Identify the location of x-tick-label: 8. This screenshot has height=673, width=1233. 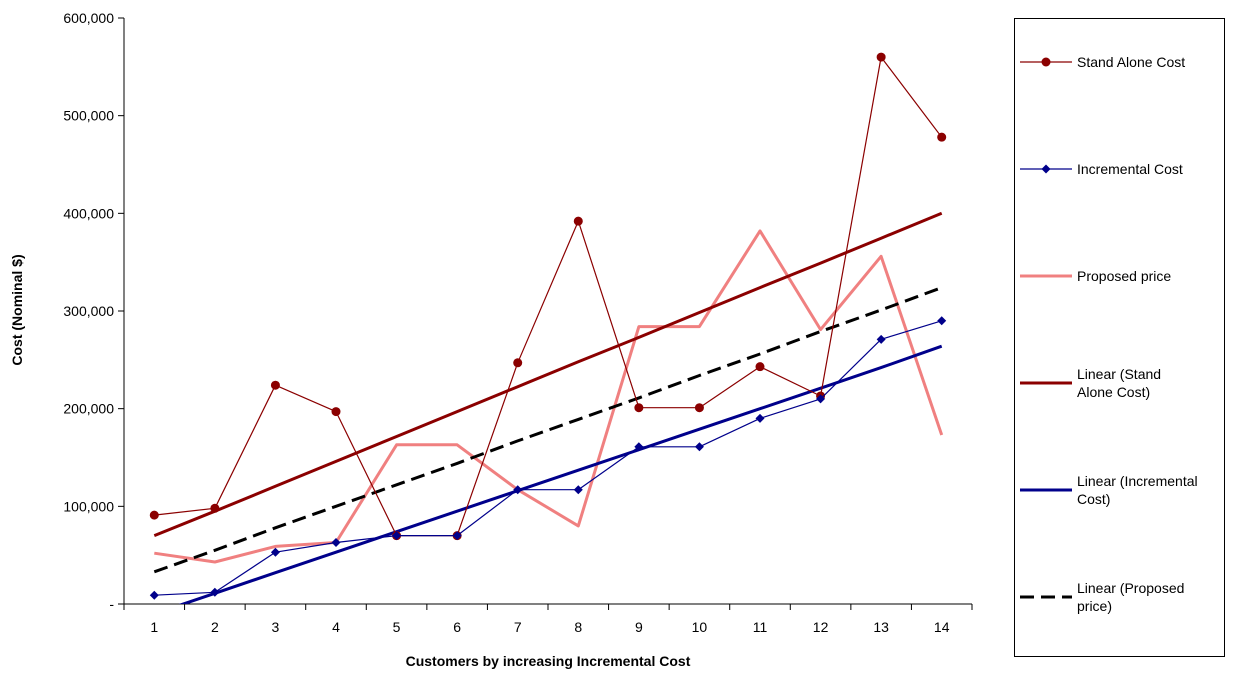
(578, 627).